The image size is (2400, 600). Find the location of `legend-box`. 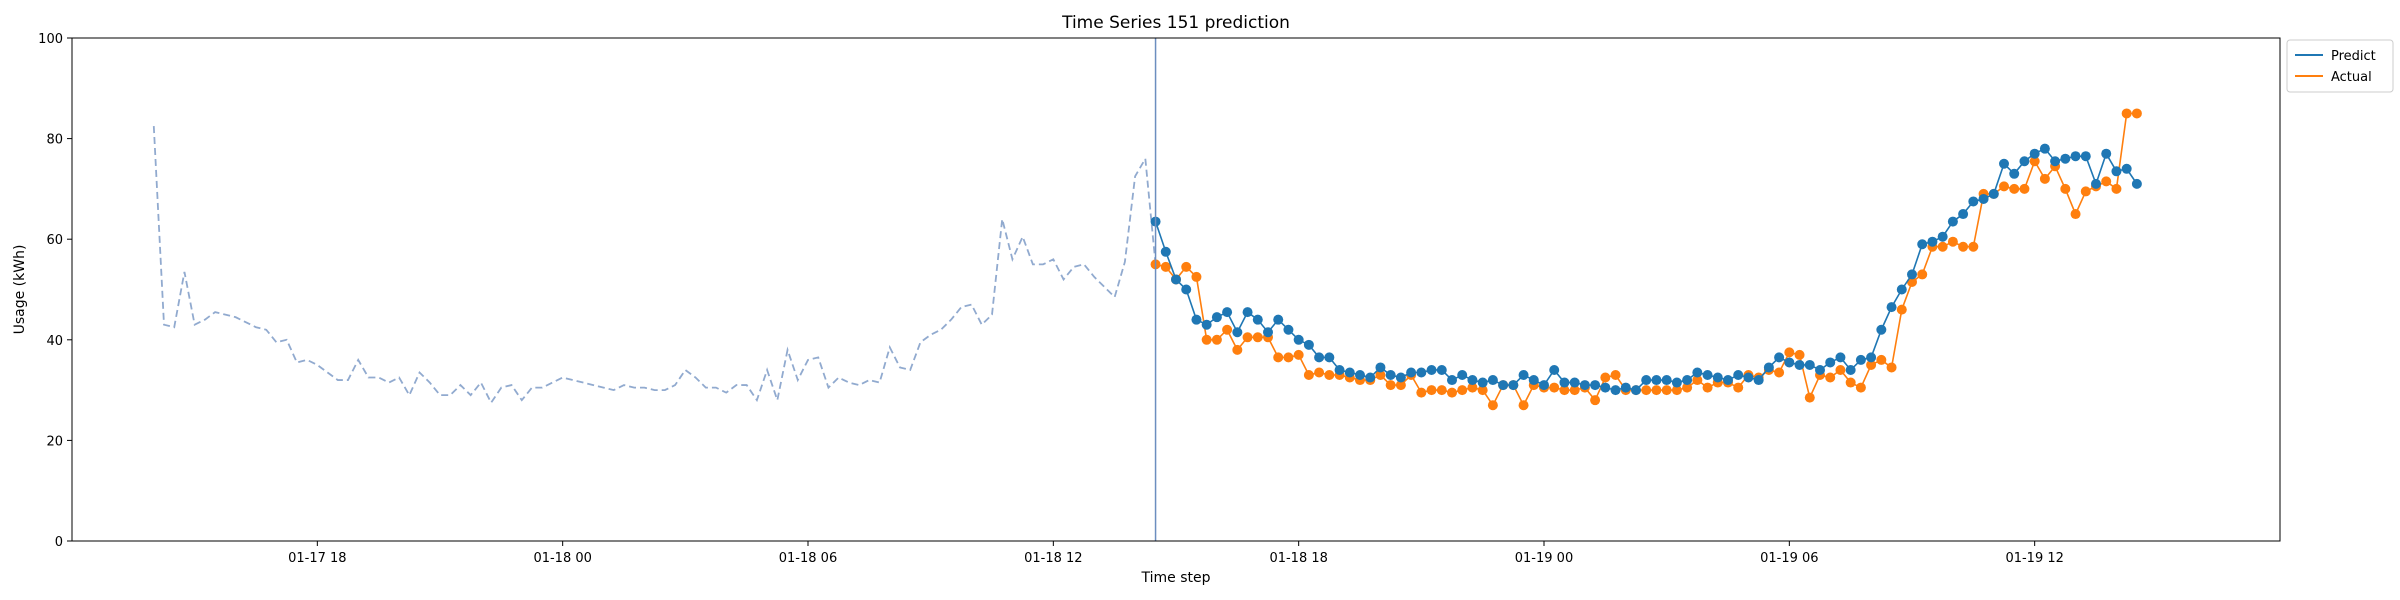

legend-box is located at coordinates (2340, 66).